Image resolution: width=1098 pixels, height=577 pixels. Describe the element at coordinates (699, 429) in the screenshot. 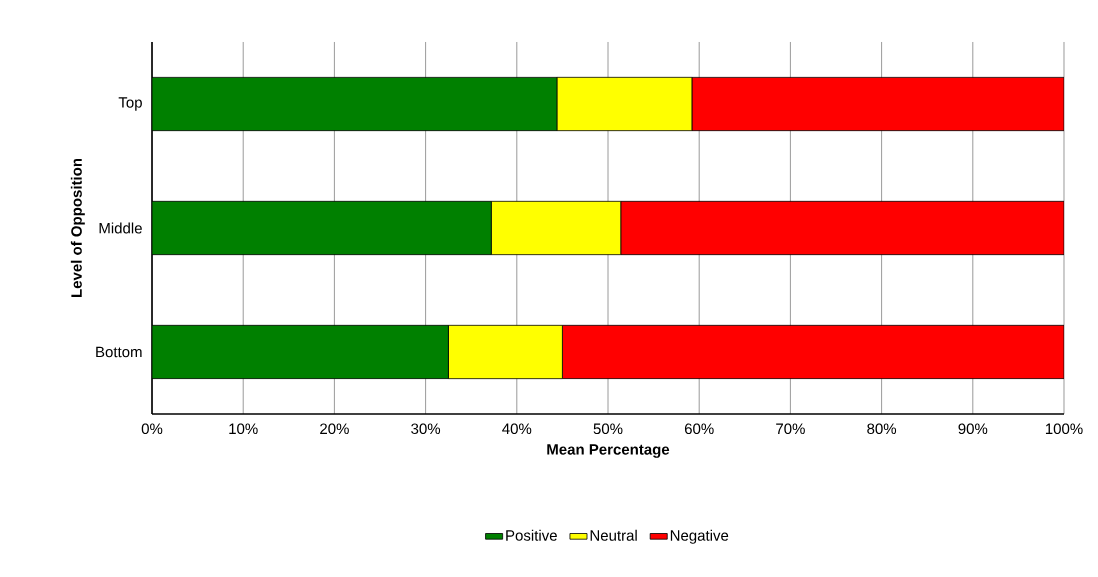

I see `x-tick-label: 60%` at that location.